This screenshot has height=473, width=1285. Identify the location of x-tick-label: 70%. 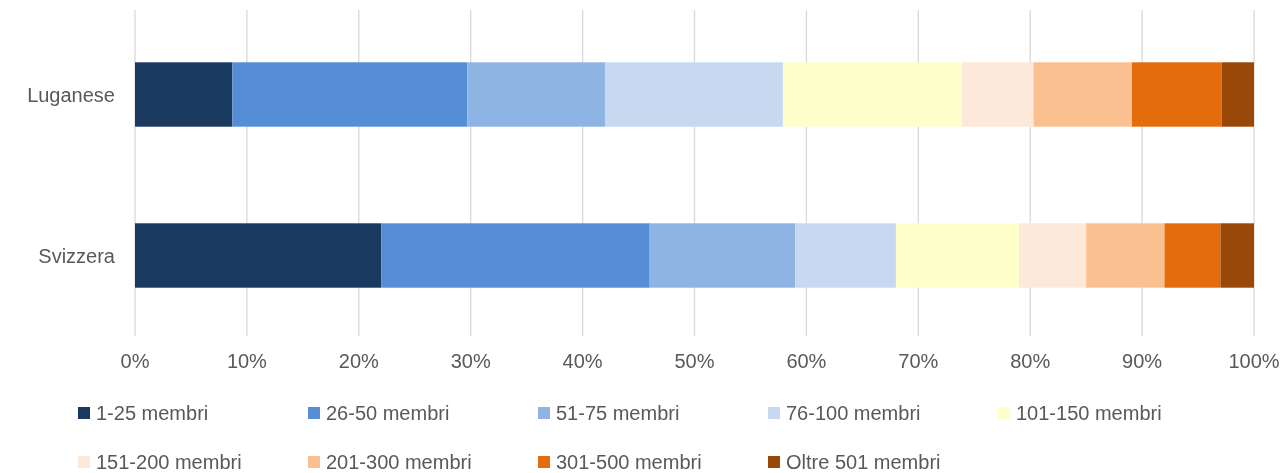
(918, 361).